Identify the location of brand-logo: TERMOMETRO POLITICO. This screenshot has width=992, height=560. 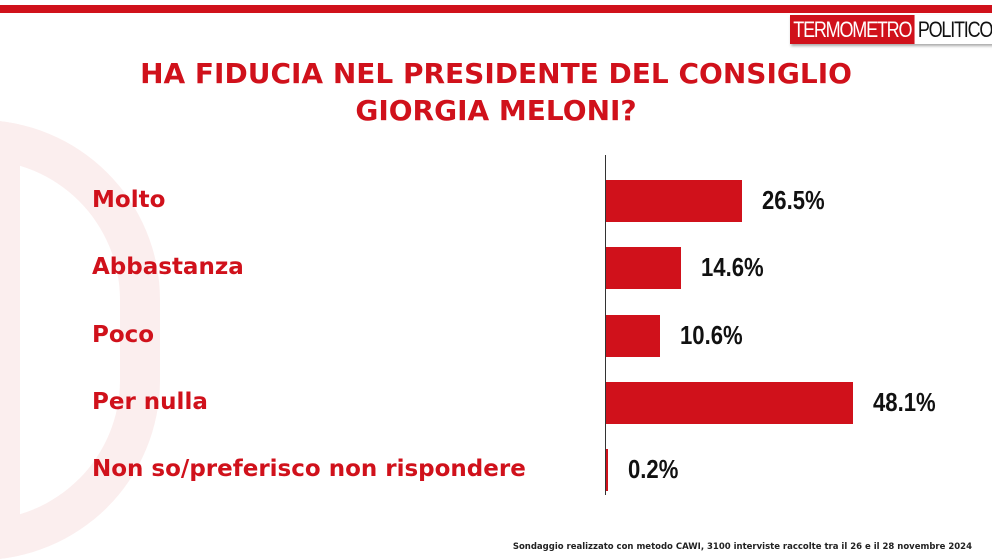
(891, 29).